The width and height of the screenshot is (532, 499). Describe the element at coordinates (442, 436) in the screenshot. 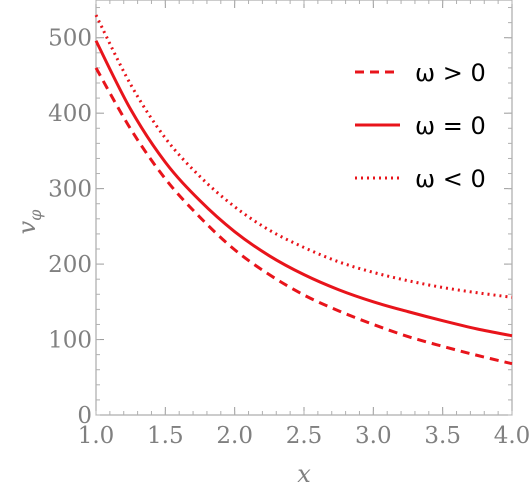

I see `x-tick-label: 3.5` at that location.